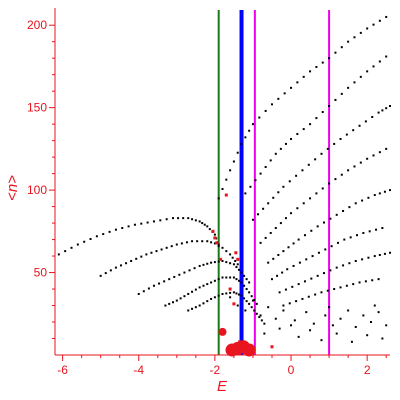  What do you see at coordinates (37, 108) in the screenshot?
I see `y-tick-label: 150` at bounding box center [37, 108].